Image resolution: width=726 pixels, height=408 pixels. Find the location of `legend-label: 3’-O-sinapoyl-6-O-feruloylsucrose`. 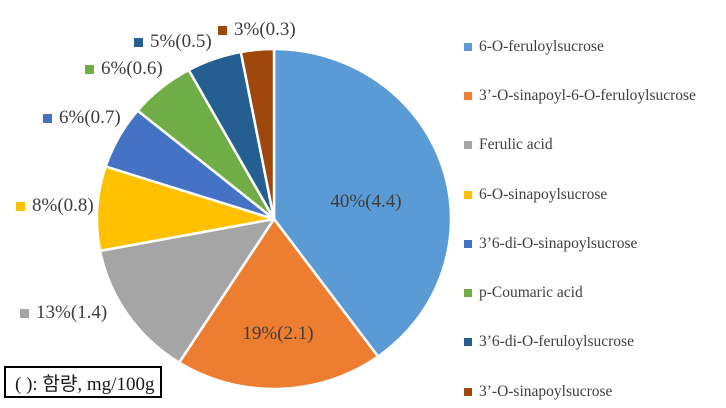

legend-label: 3’-O-sinapoyl-6-O-feruloylsucrose is located at coordinates (587, 95).